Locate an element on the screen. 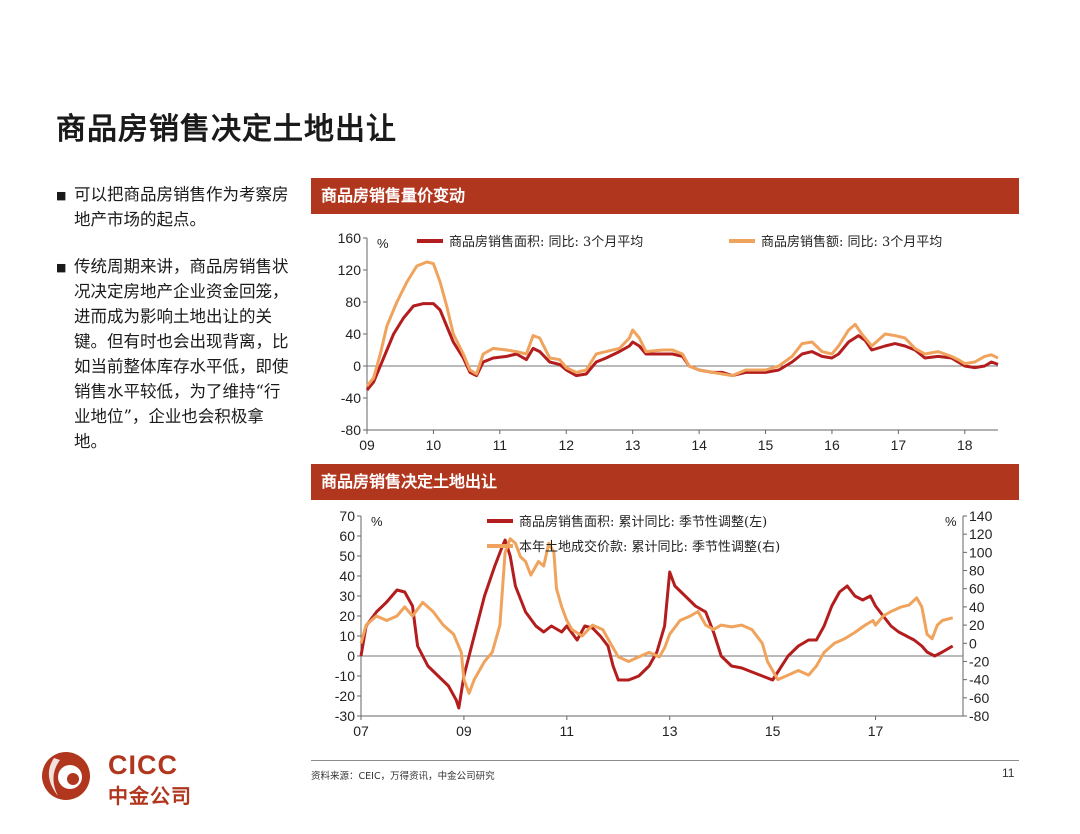 Image resolution: width=1080 pixels, height=834 pixels. chart1-x-tick-label: 14 is located at coordinates (699, 445).